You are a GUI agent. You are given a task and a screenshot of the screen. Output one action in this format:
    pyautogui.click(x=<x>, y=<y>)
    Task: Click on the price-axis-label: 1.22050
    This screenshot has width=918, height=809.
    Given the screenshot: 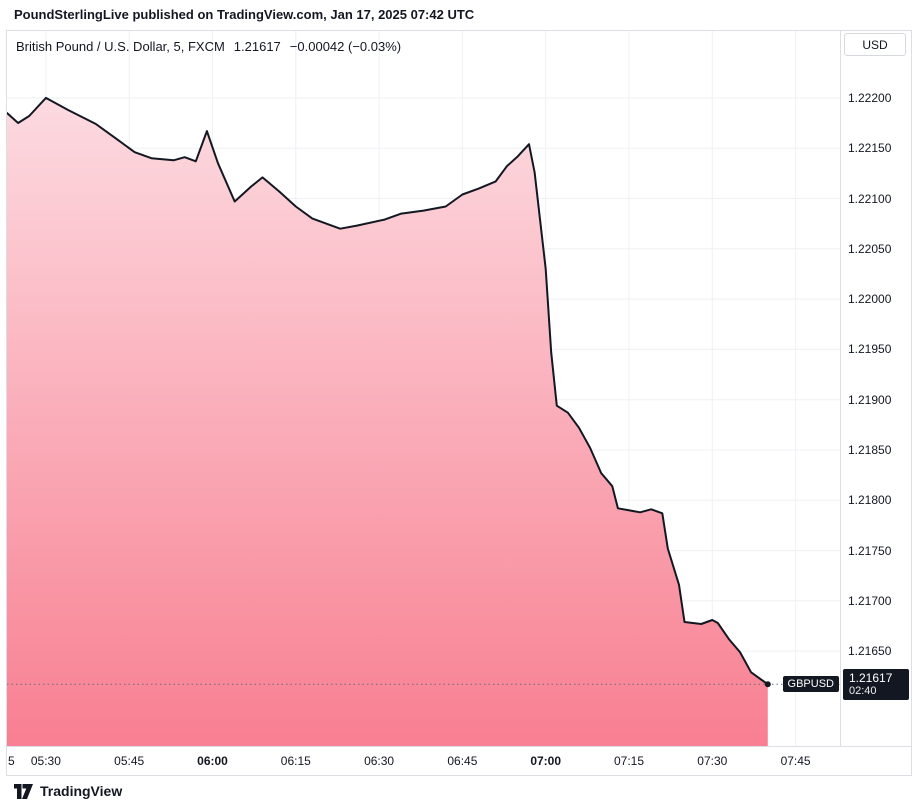 What is the action you would take?
    pyautogui.click(x=870, y=248)
    